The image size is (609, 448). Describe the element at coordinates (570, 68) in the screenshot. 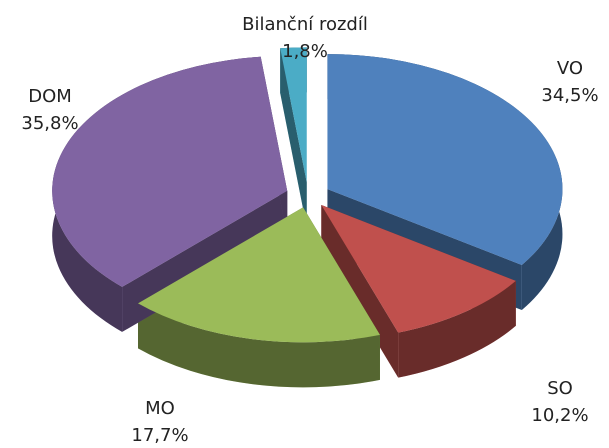

I see `slice-name: VO` at that location.